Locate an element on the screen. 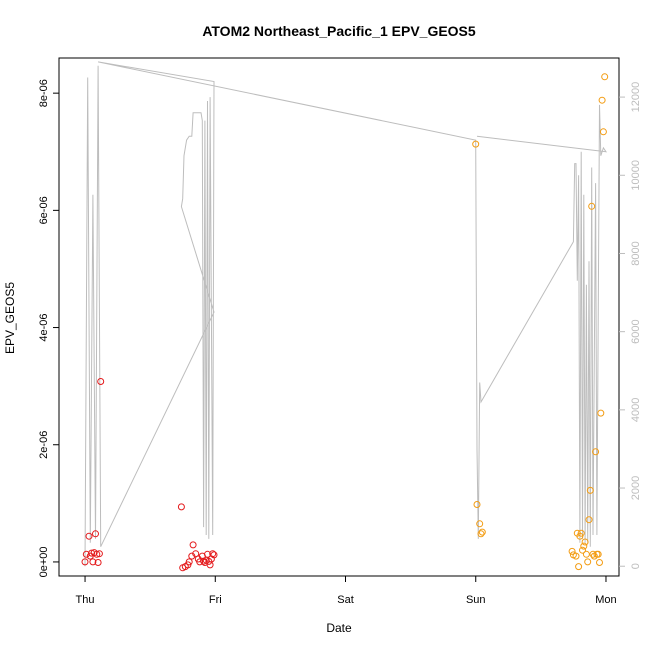 This screenshot has height=650, width=650. y-axis-right: 0 2000 4000 6000 8000 10000 12000 is located at coordinates (630, 325).